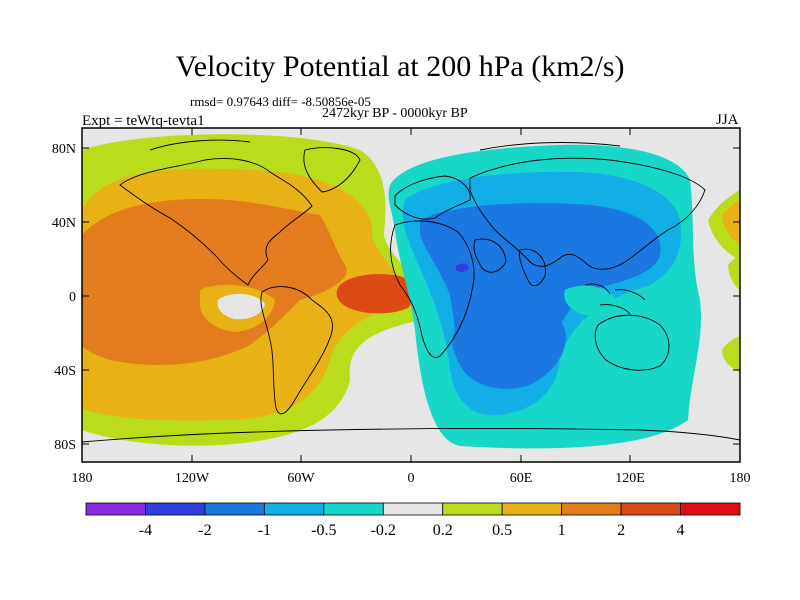 The image size is (800, 600). What do you see at coordinates (72, 297) in the screenshot?
I see `y-tick-label: 0` at bounding box center [72, 297].